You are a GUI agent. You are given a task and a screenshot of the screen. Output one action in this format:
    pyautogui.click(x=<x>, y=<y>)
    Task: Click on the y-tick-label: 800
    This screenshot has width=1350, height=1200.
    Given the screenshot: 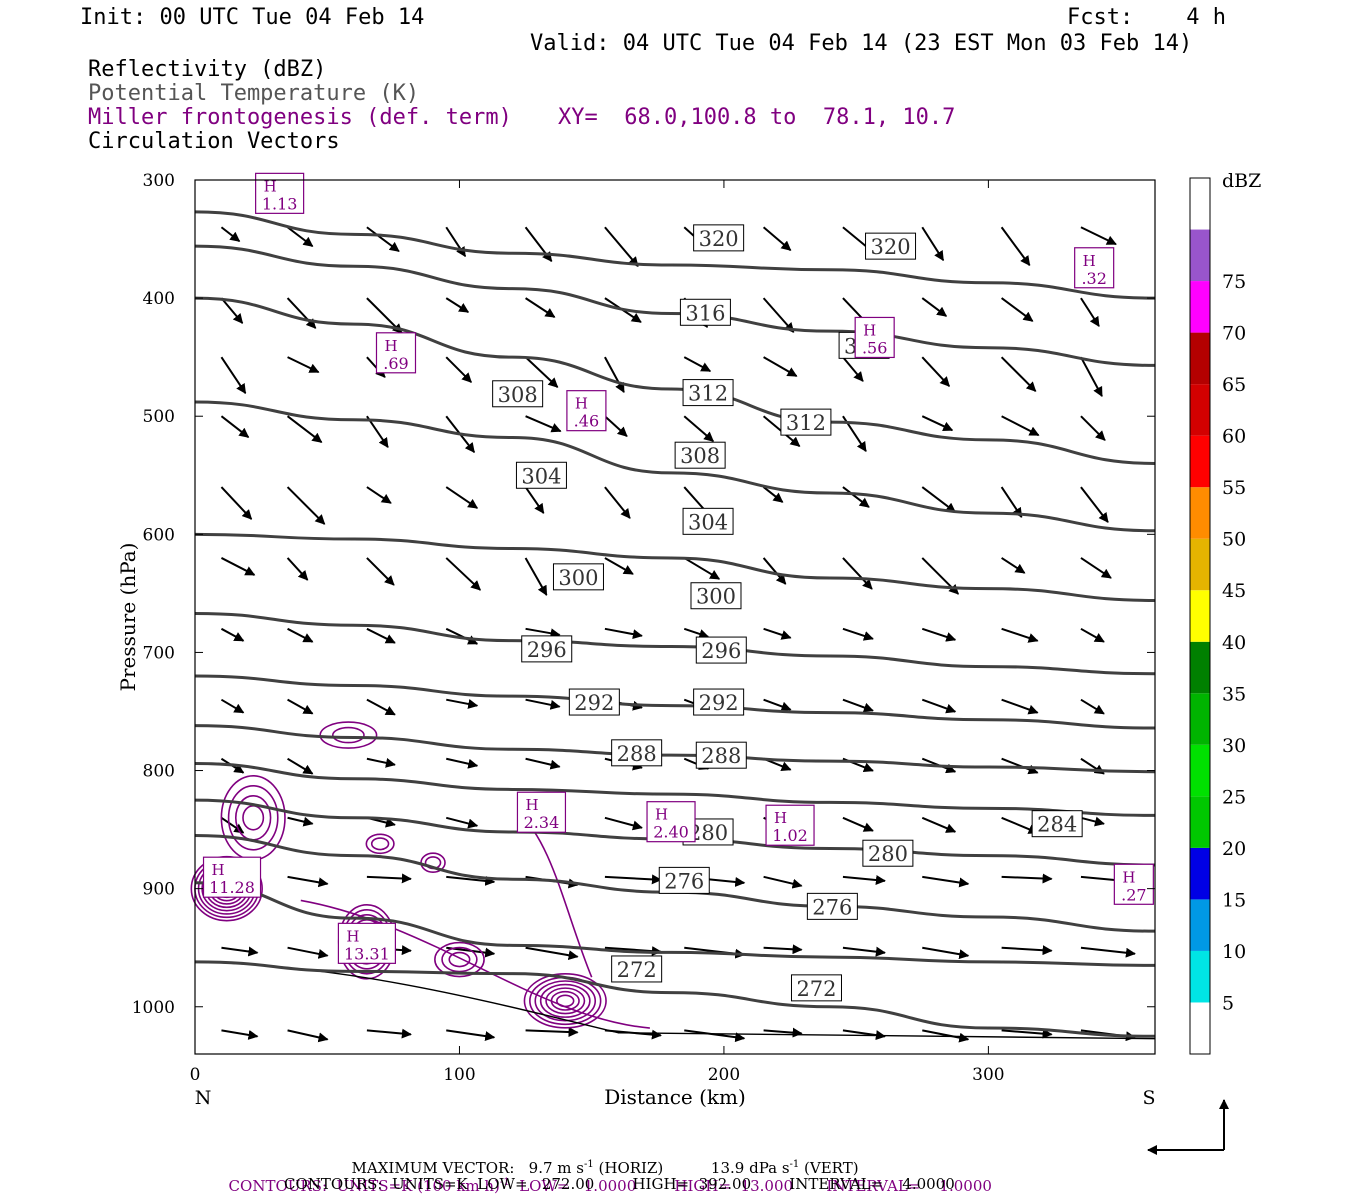 What is the action you would take?
    pyautogui.click(x=159, y=772)
    